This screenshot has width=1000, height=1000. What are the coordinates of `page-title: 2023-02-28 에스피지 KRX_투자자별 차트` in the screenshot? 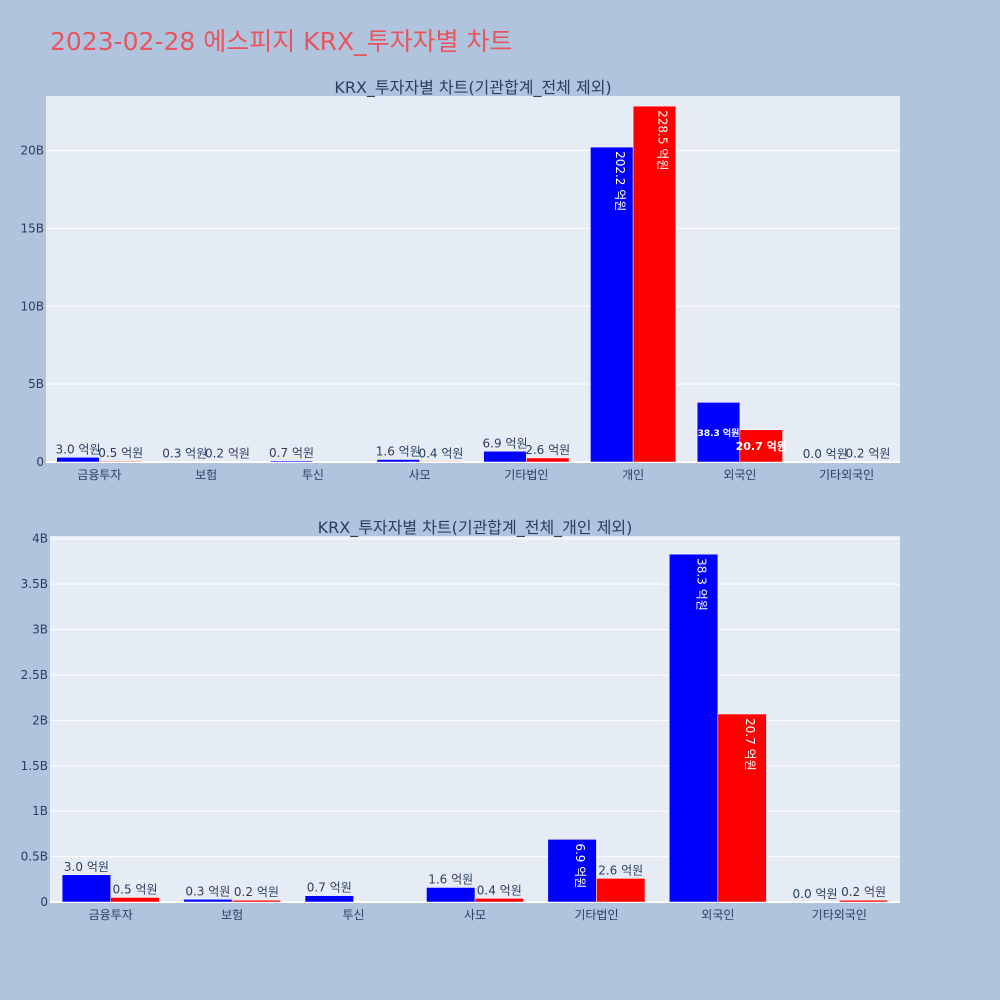 It's located at (281, 41).